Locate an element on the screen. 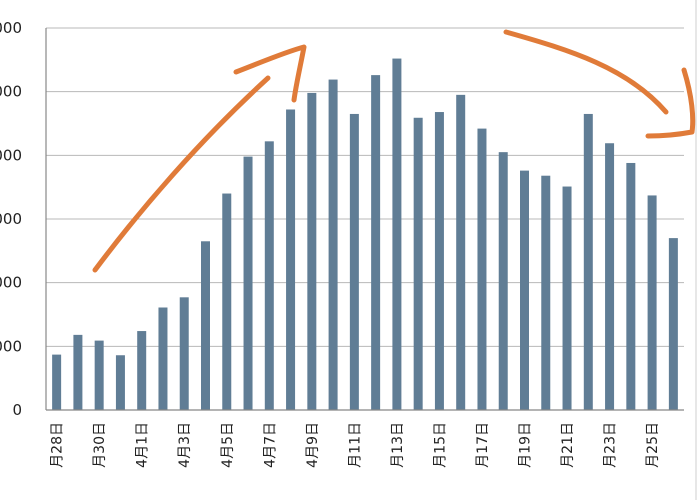  x-tick-label: 月30日 is located at coordinates (100, 445).